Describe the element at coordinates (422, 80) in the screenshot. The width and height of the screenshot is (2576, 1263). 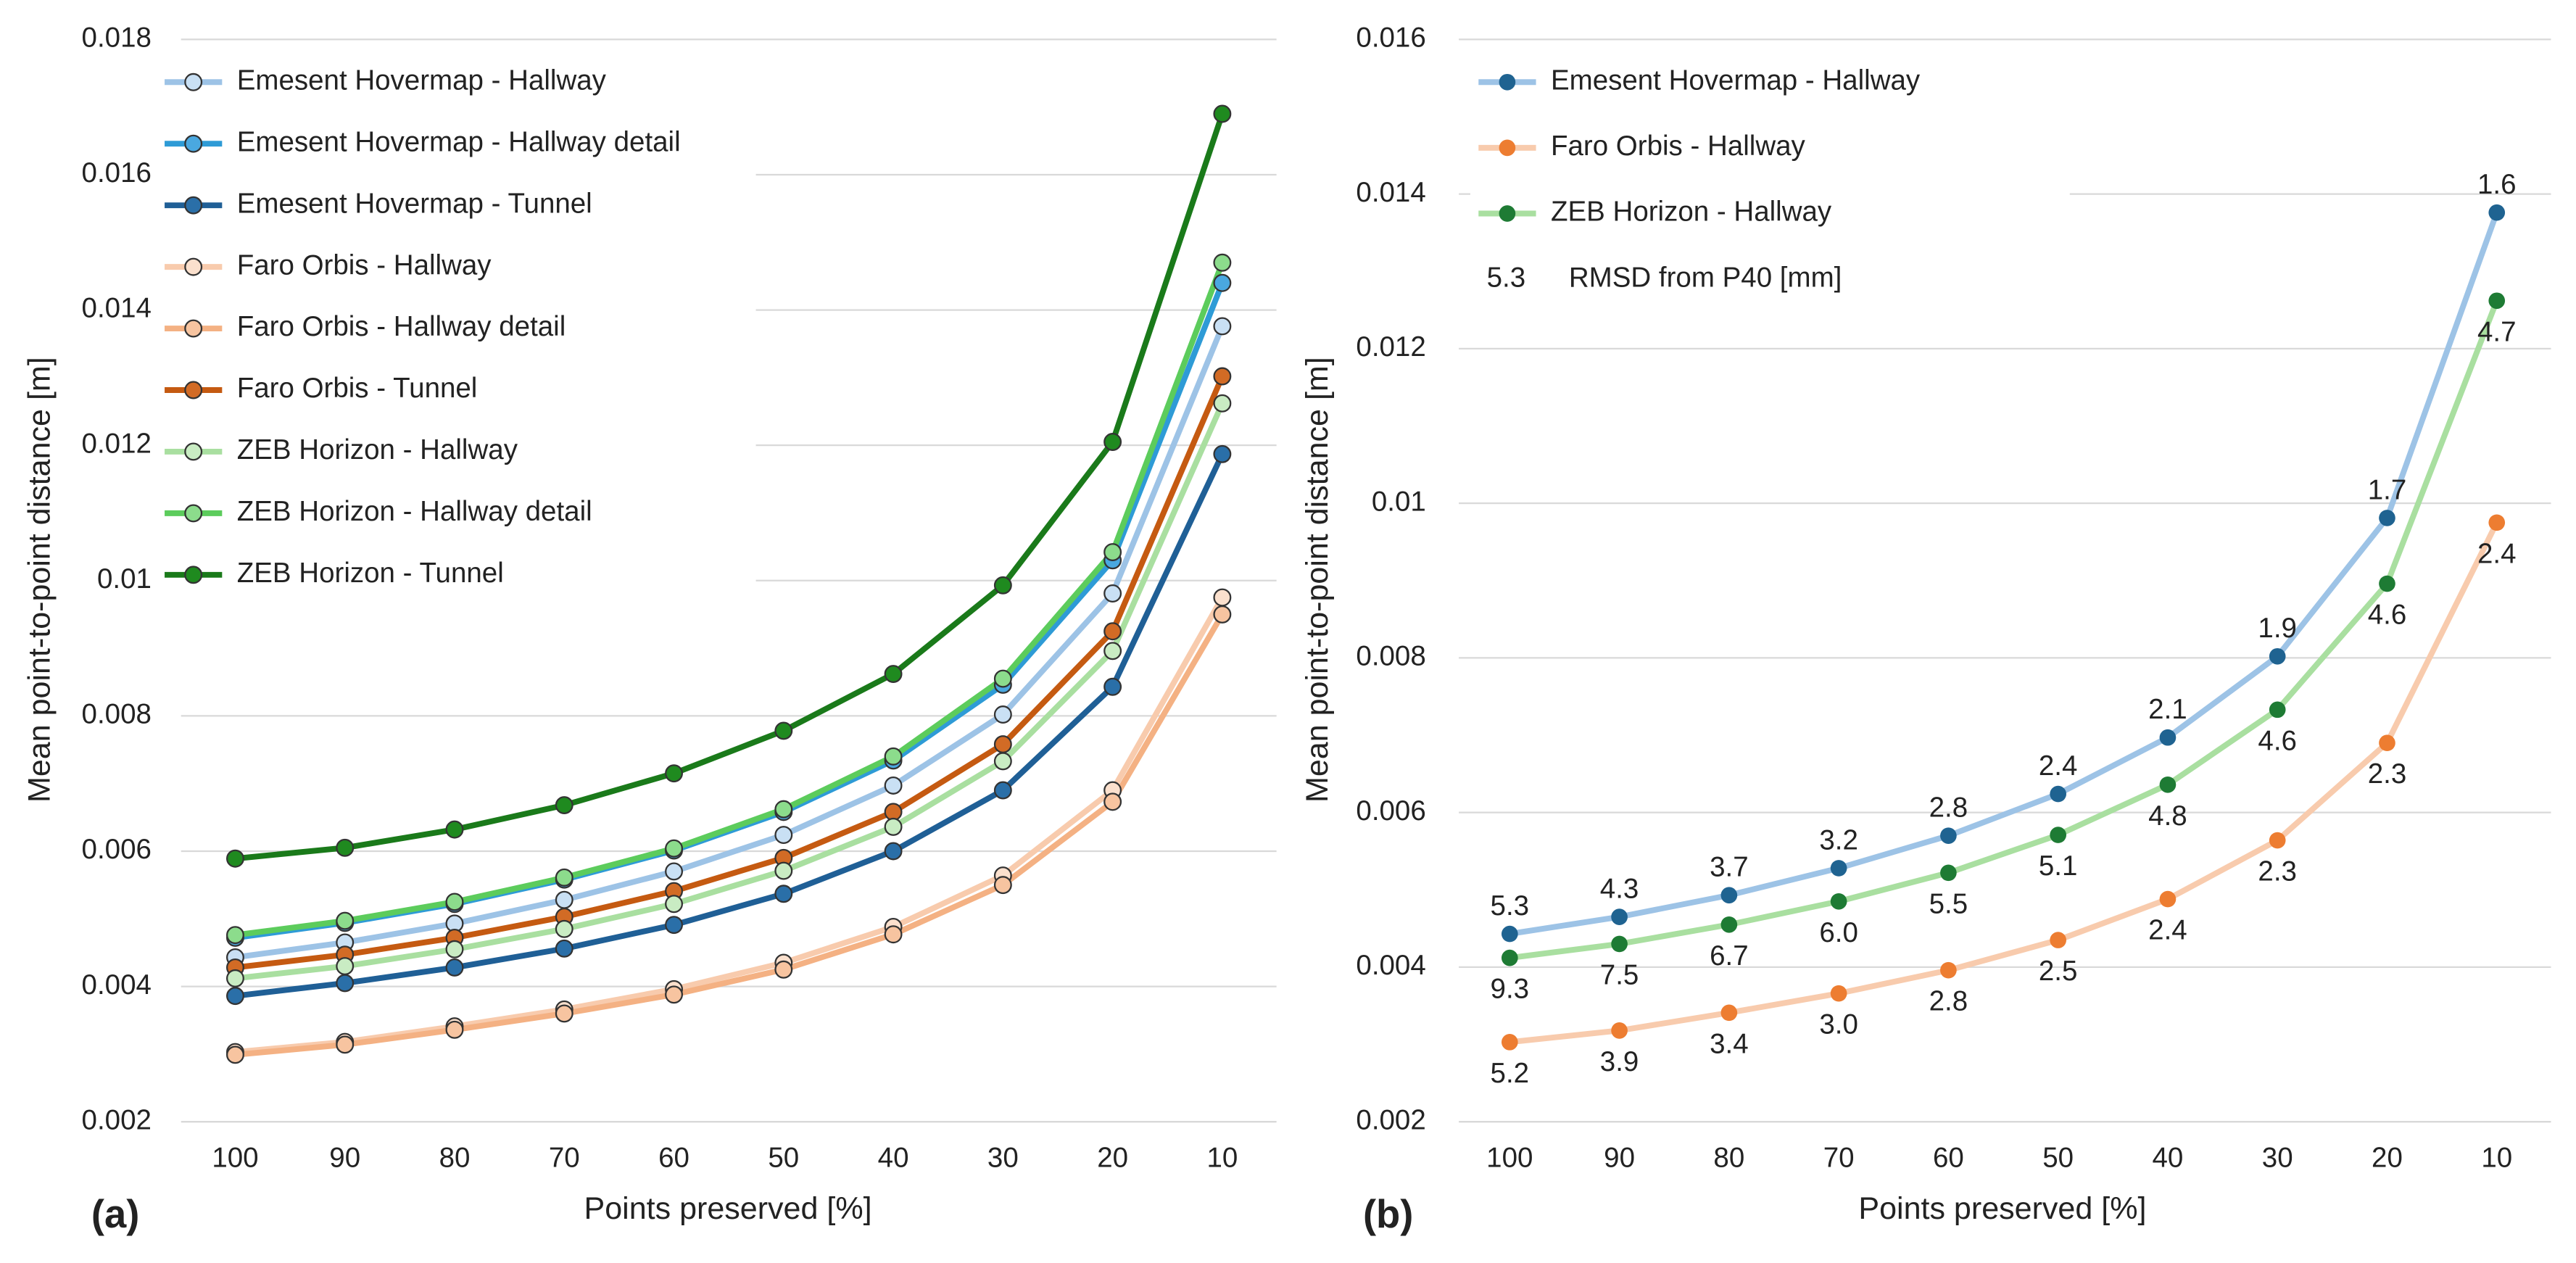
I see `legend-label: Emesent Hovermap - Hallway` at that location.